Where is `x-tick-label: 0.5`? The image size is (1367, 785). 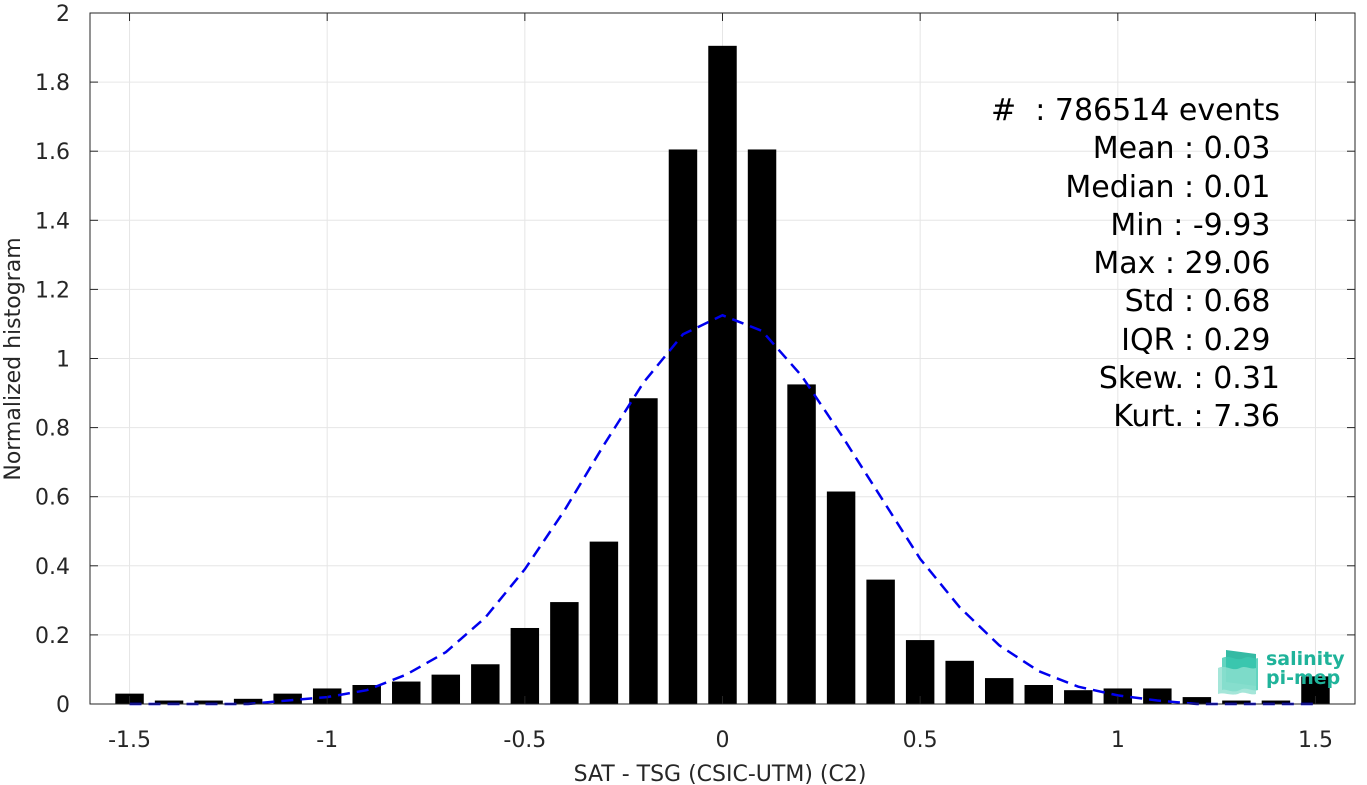 x-tick-label: 0.5 is located at coordinates (920, 740).